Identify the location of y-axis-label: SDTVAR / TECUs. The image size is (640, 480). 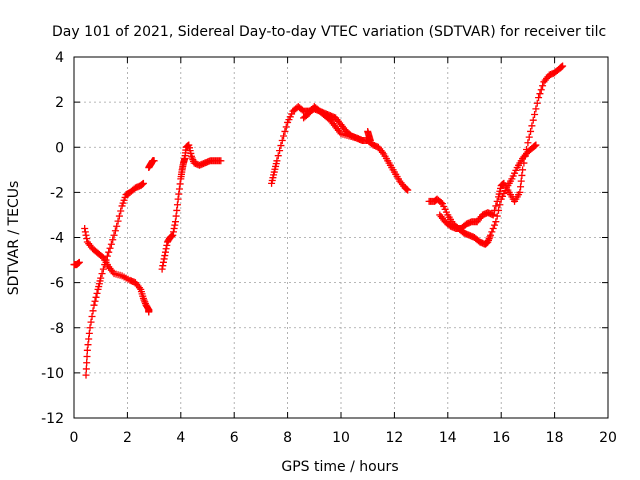
(14, 238).